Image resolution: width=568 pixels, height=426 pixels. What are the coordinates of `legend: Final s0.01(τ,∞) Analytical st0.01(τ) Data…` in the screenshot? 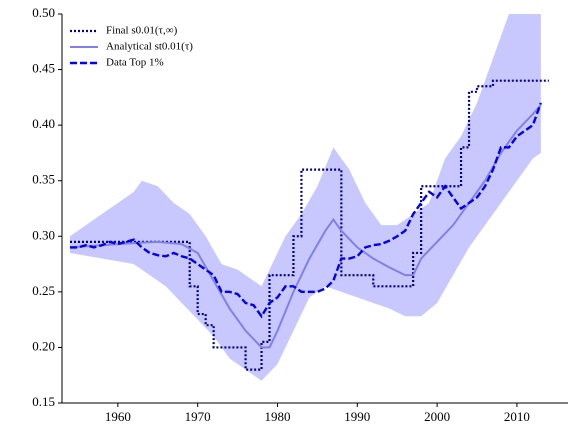 It's located at (131, 47).